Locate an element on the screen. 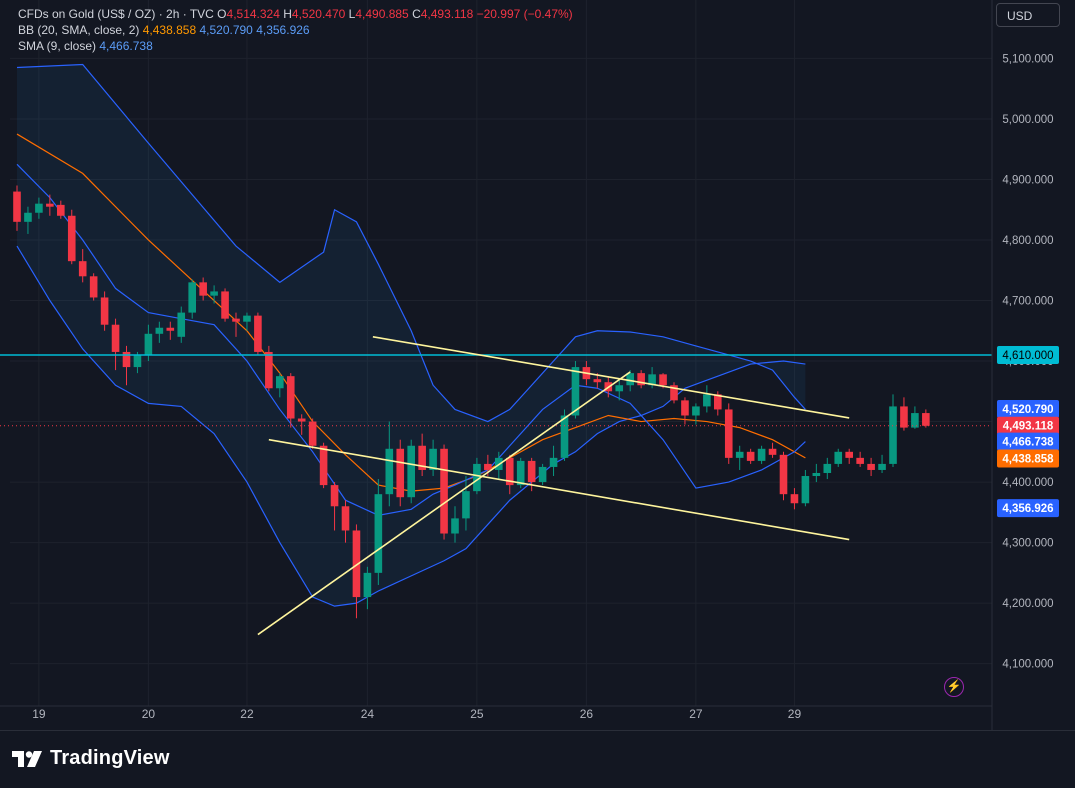 This screenshot has width=1075, height=788. y-tick-label: 4,900.000 is located at coordinates (1027, 180).